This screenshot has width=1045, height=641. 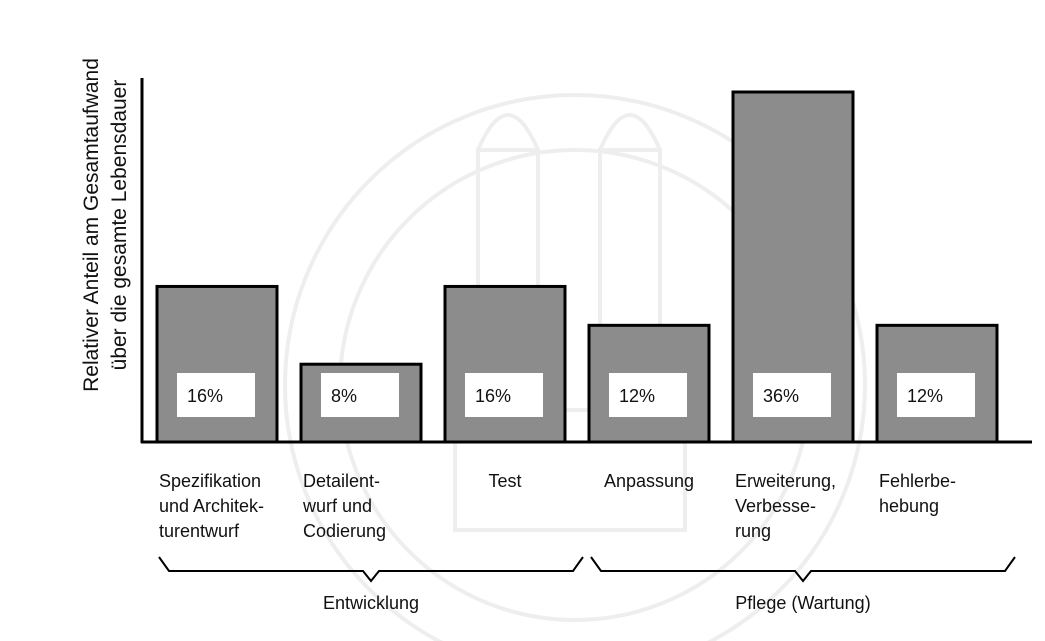 What do you see at coordinates (649, 481) in the screenshot?
I see `category-label: Anpassung` at bounding box center [649, 481].